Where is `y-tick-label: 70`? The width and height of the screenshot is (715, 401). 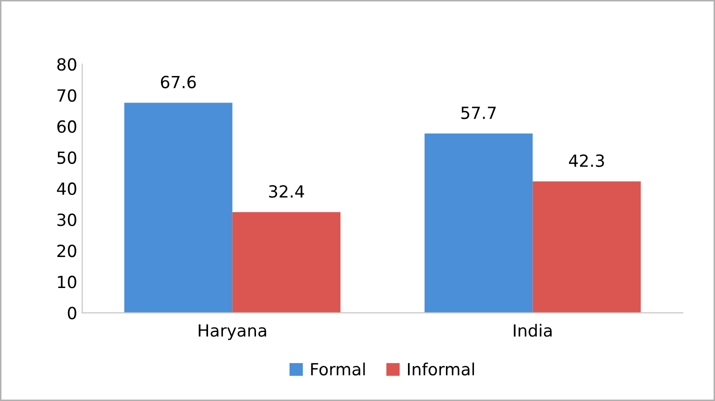 y-tick-label: 70 is located at coordinates (67, 95).